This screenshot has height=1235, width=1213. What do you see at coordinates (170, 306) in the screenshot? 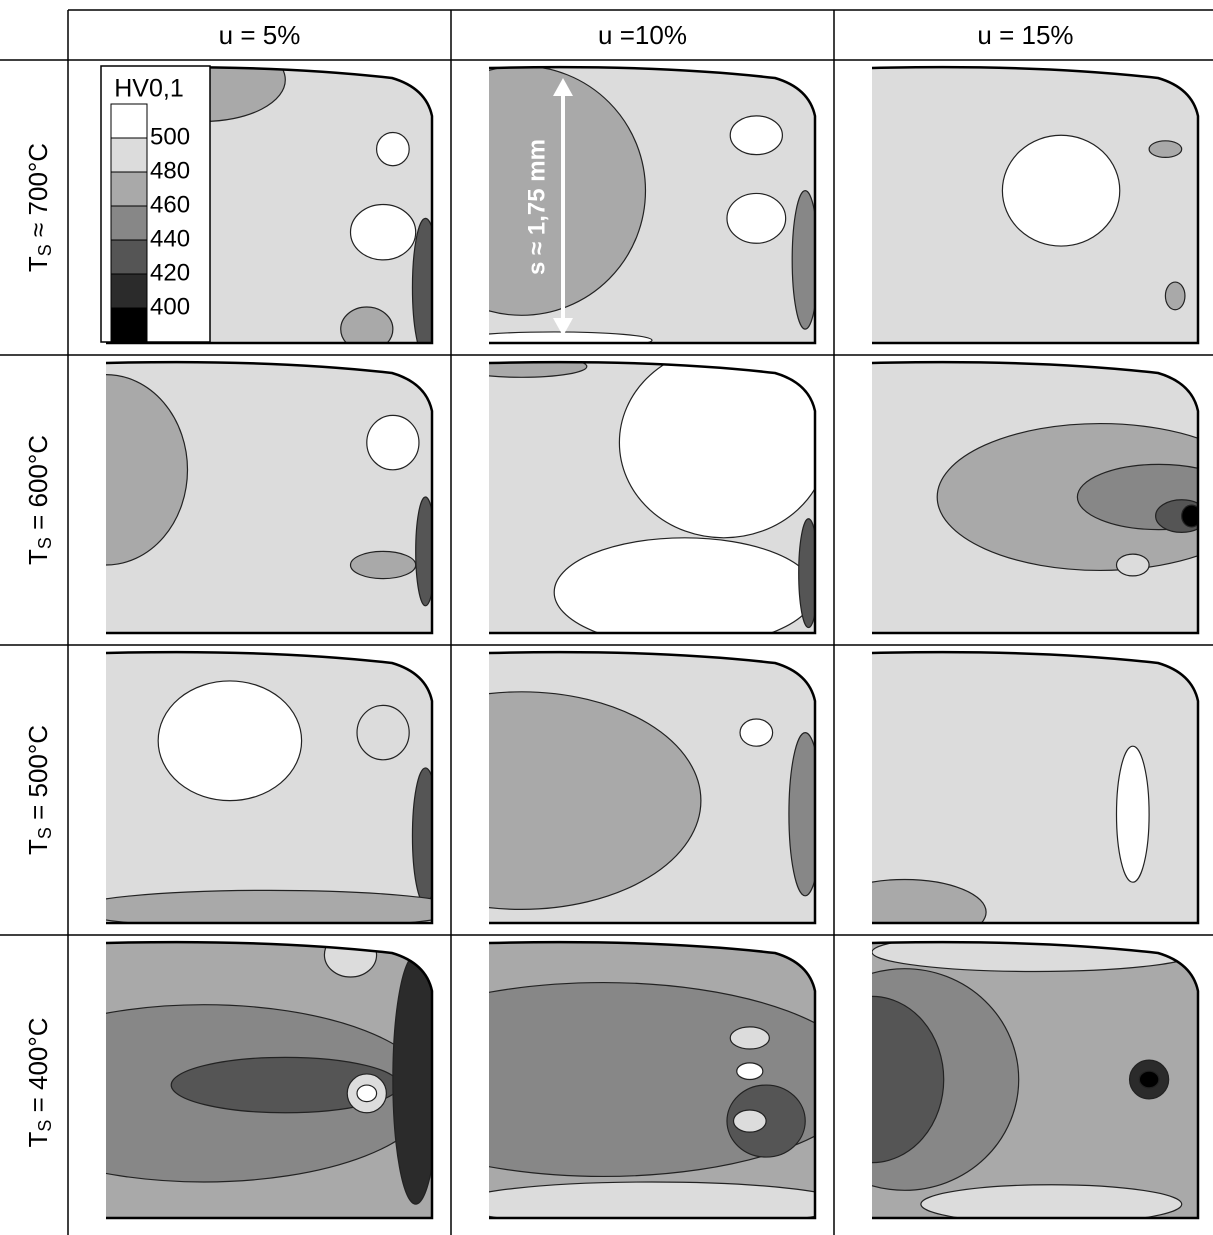
I see `legend-level: 400` at bounding box center [170, 306].